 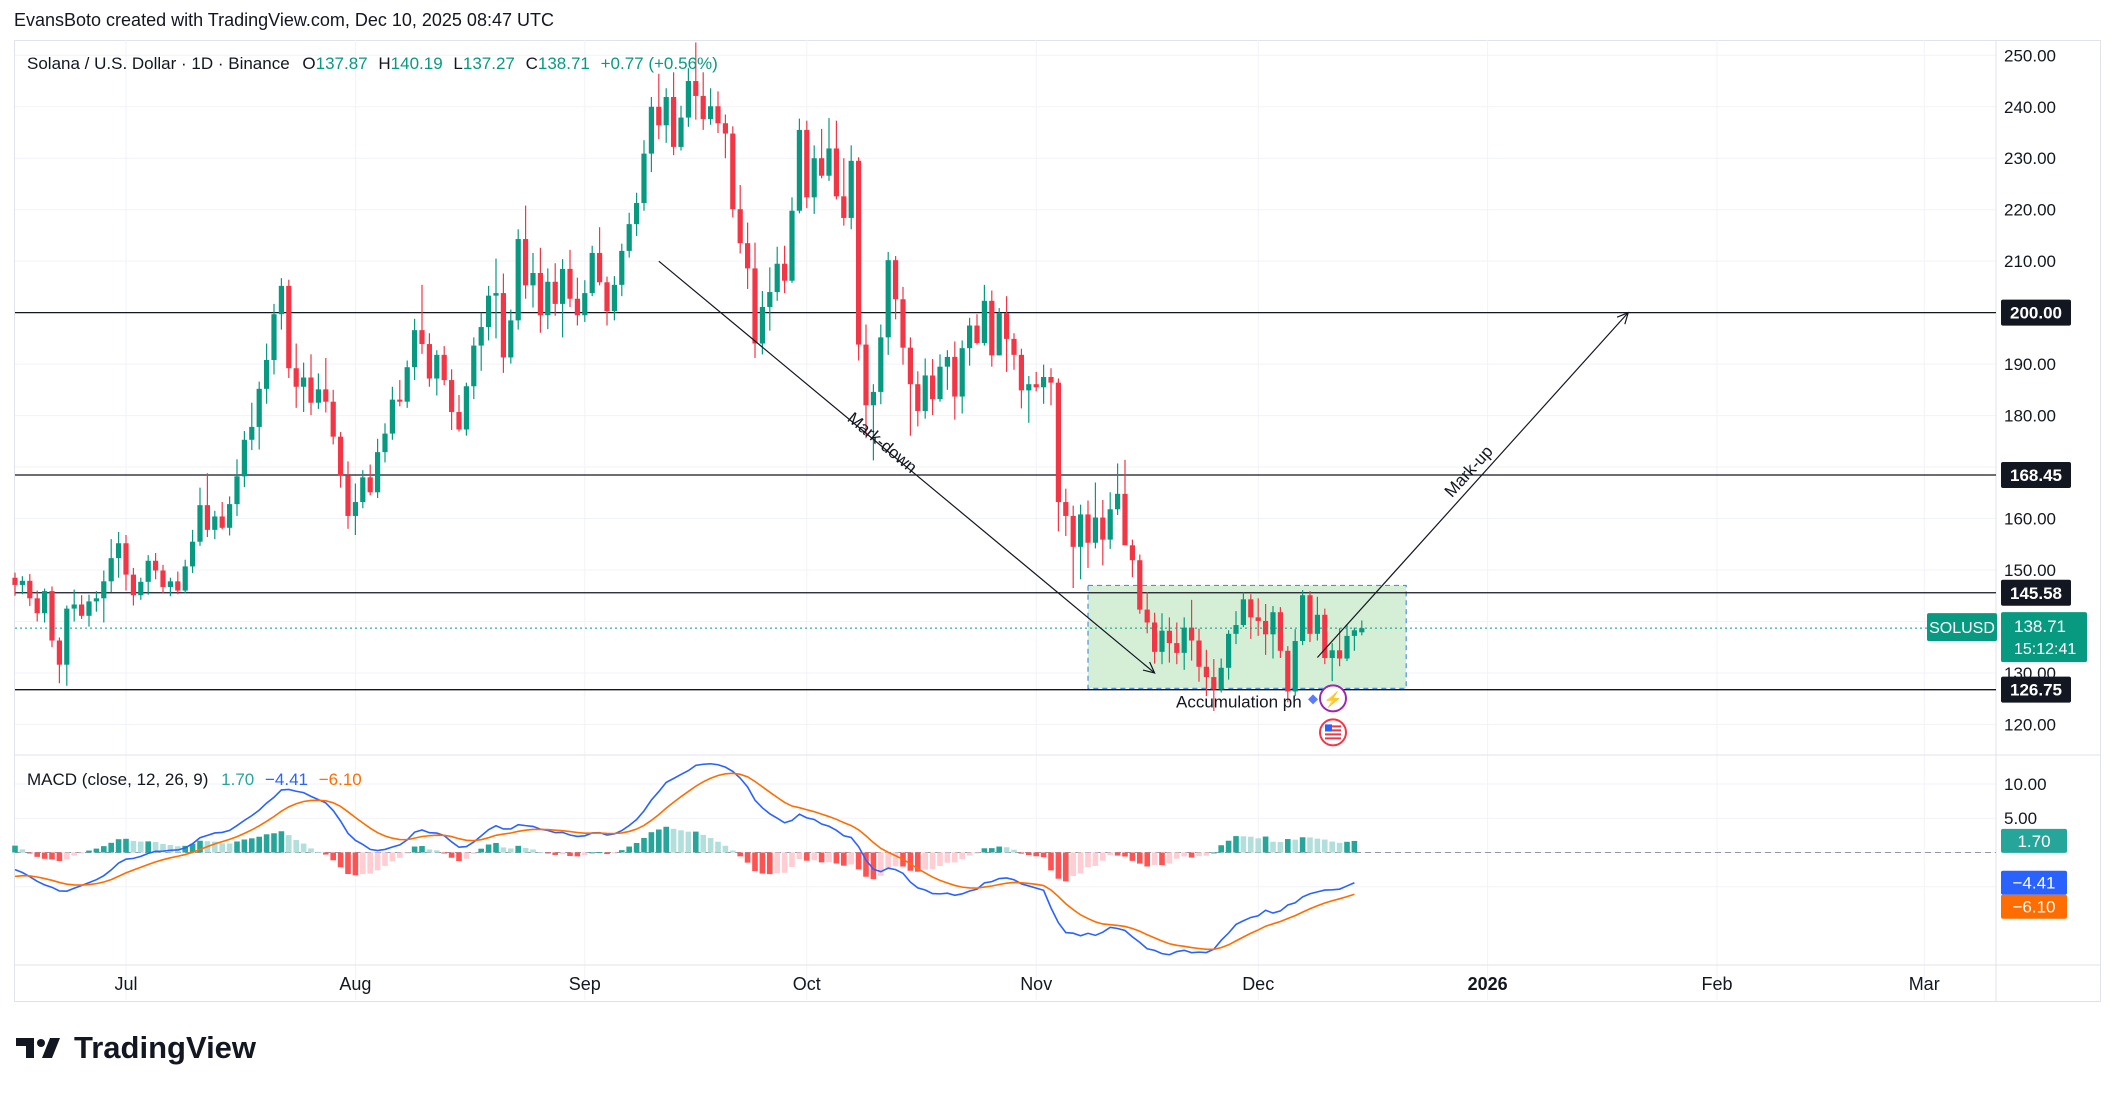 What do you see at coordinates (2030, 55) in the screenshot?
I see `price-axis-label: 250.00` at bounding box center [2030, 55].